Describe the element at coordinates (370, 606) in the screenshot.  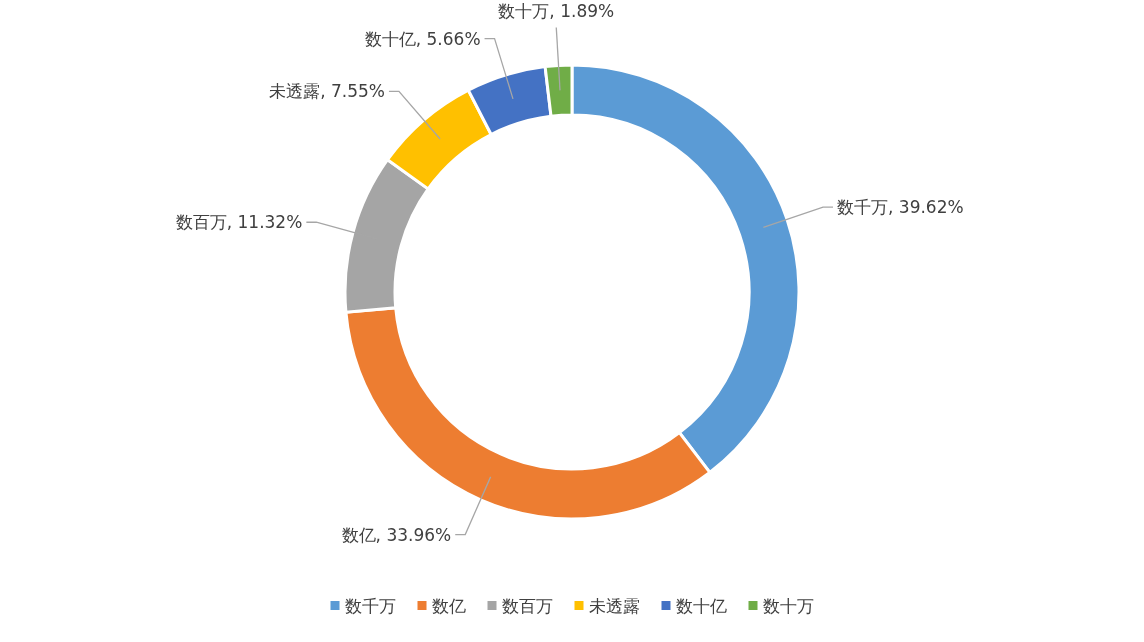
I see `legend-label: 数千万` at that location.